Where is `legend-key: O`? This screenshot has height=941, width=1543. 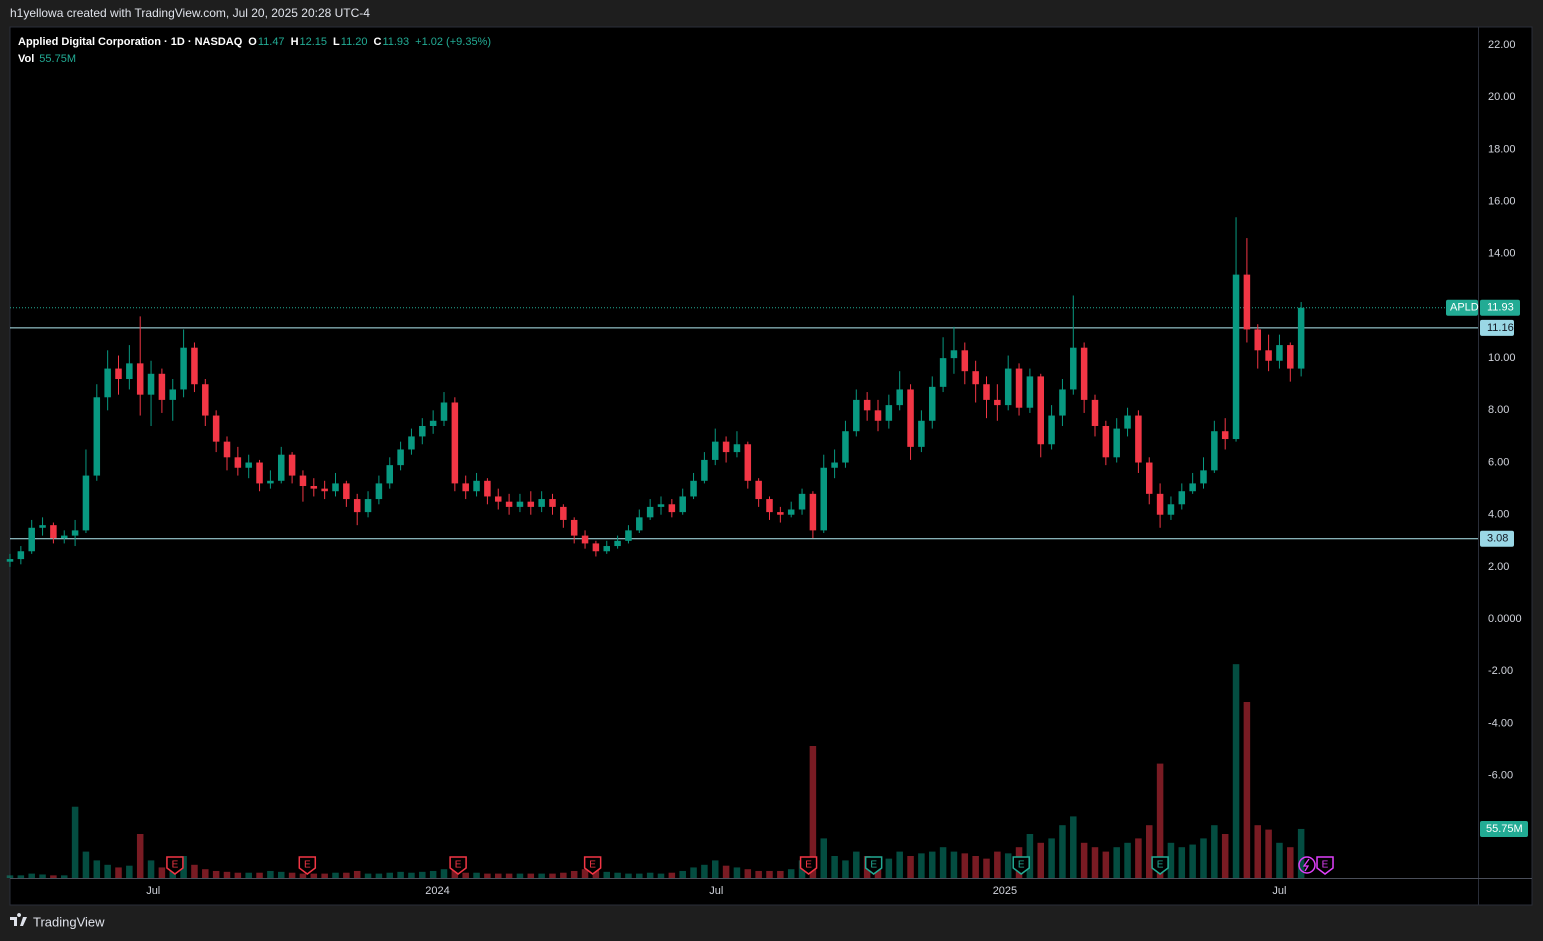
legend-key: O is located at coordinates (252, 42).